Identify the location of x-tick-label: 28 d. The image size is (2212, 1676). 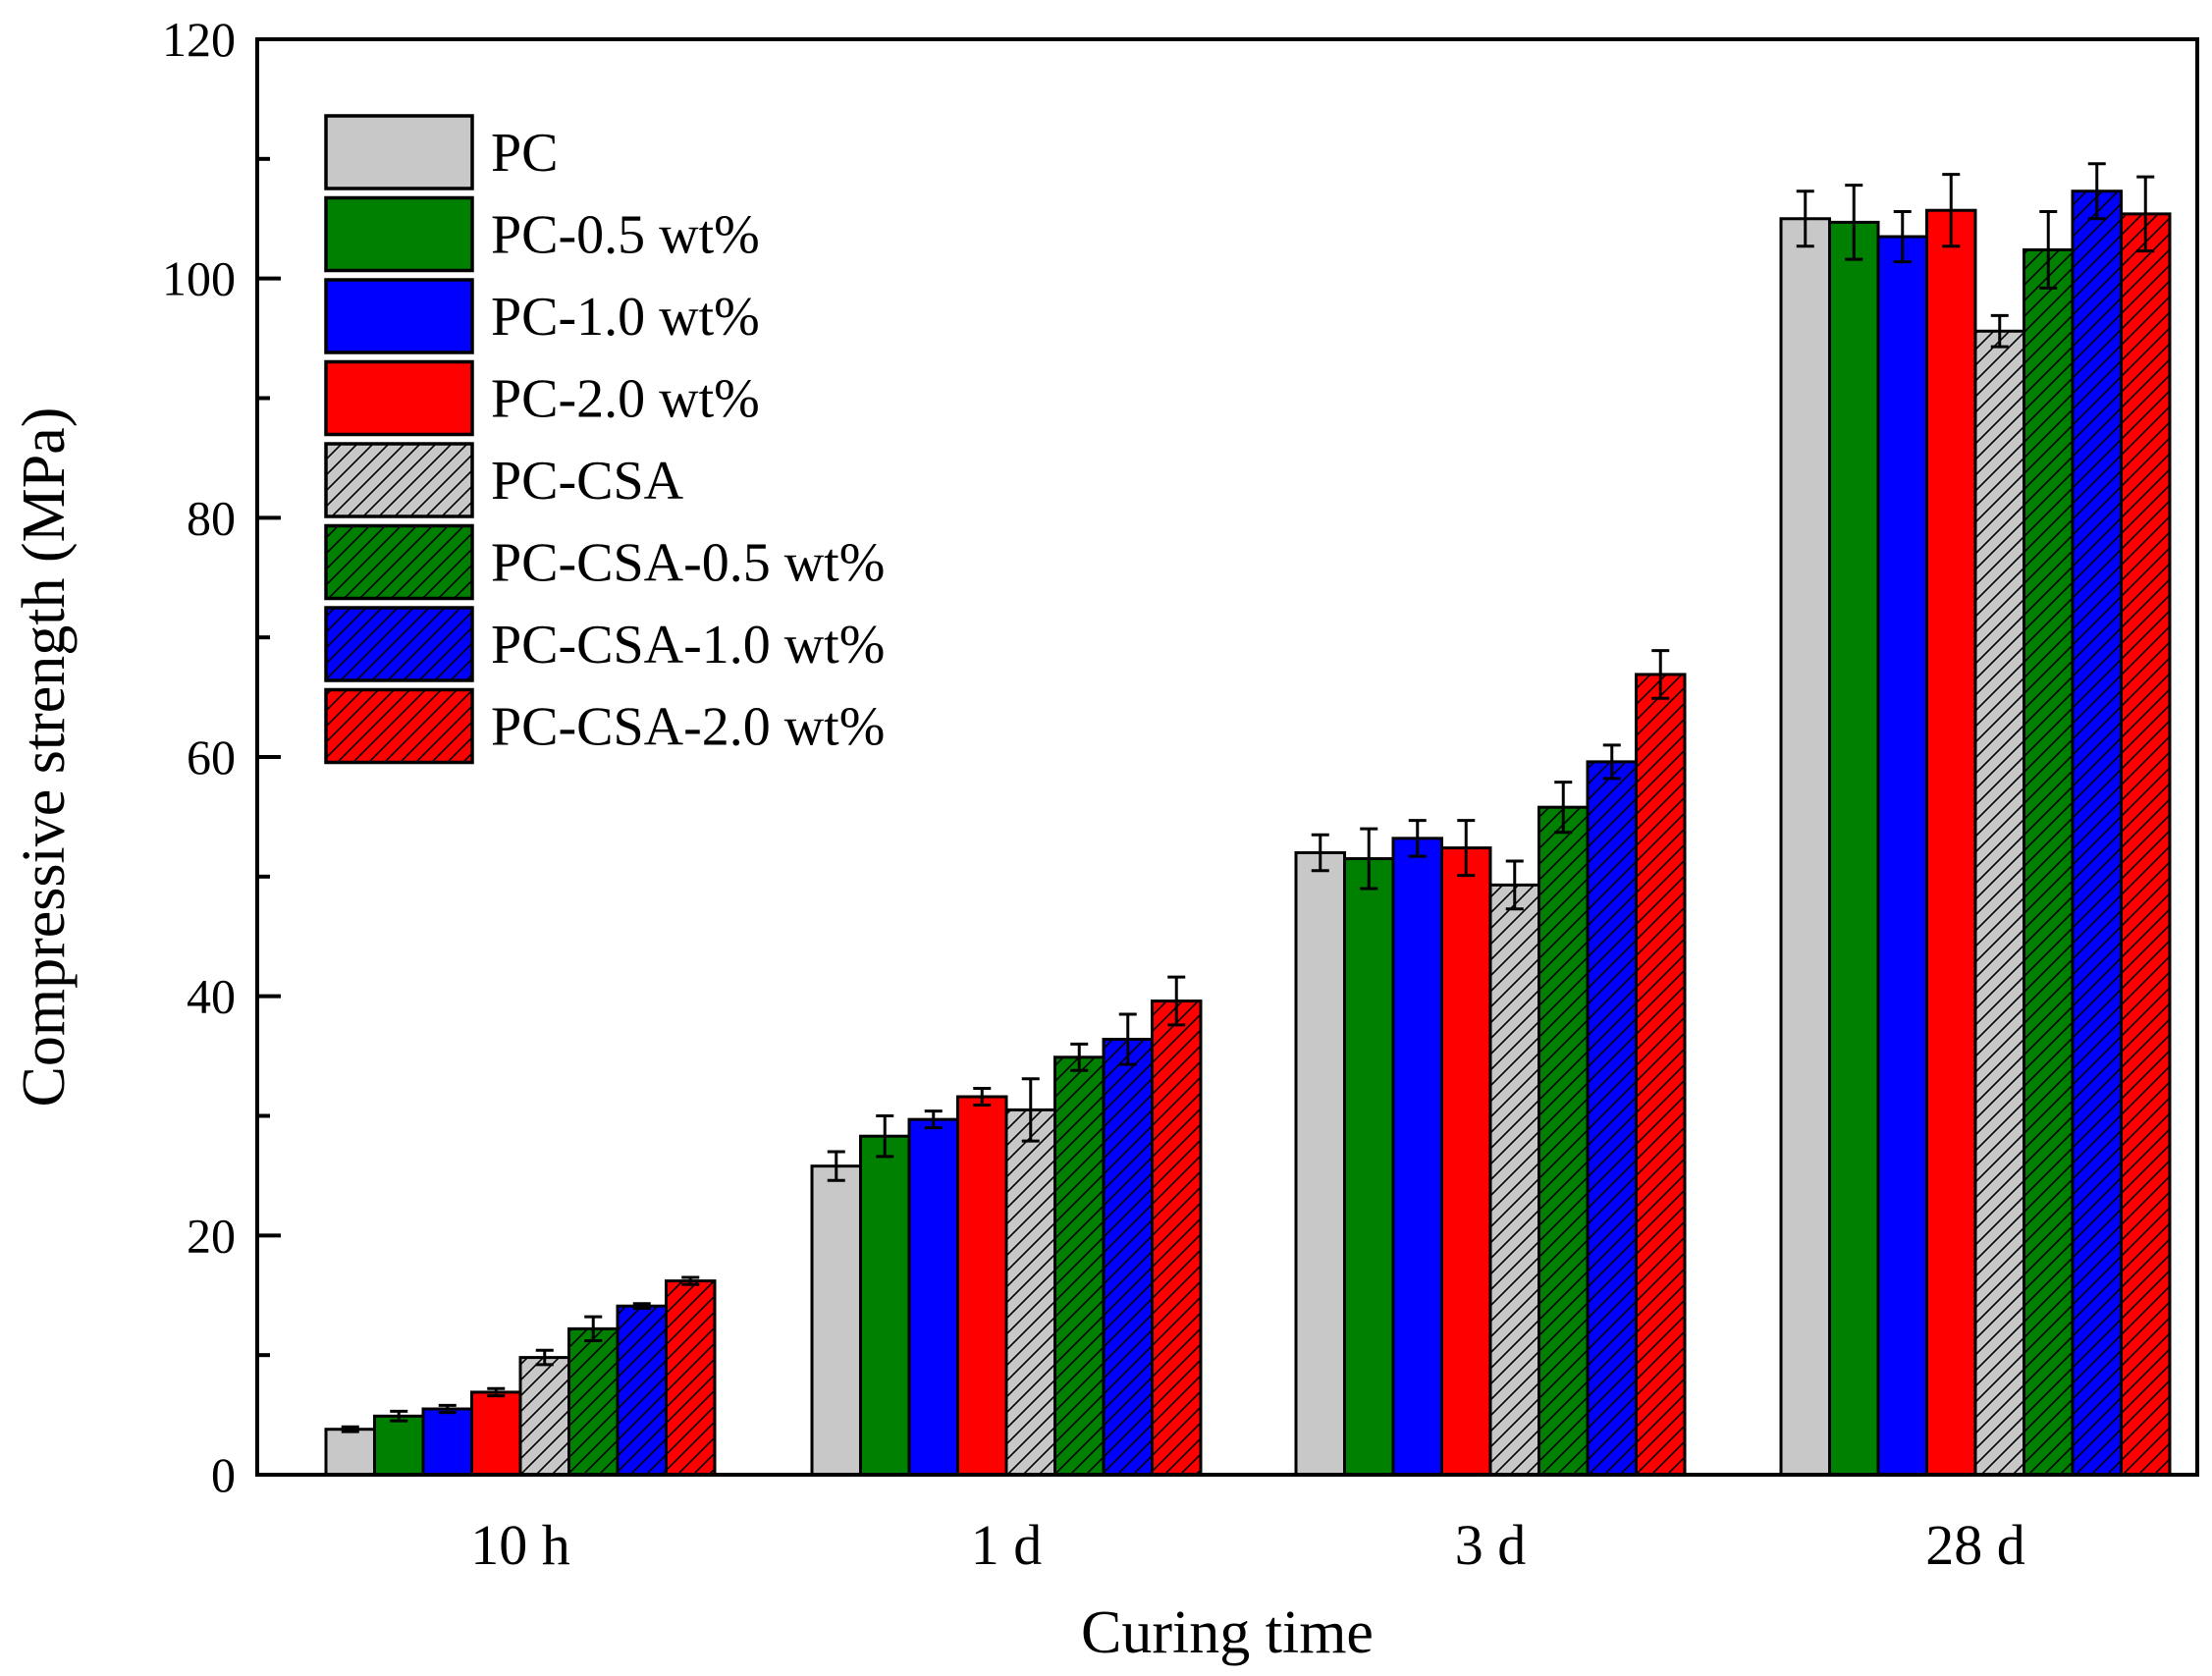
(1975, 1545).